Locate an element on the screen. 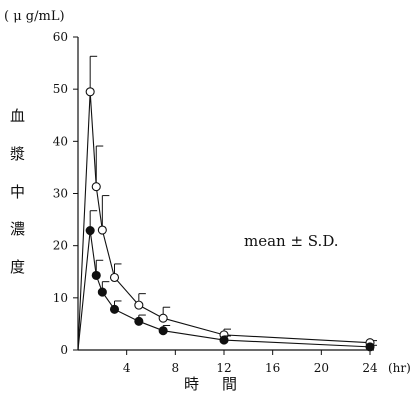 The image size is (417, 394). mean-sd-annotation: mean ± S.D. is located at coordinates (291, 241).